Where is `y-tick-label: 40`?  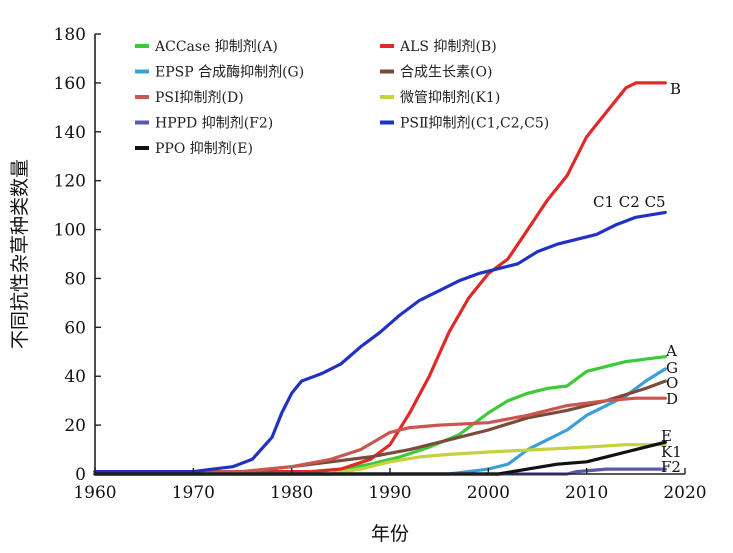 y-tick-label: 40 is located at coordinates (75, 377).